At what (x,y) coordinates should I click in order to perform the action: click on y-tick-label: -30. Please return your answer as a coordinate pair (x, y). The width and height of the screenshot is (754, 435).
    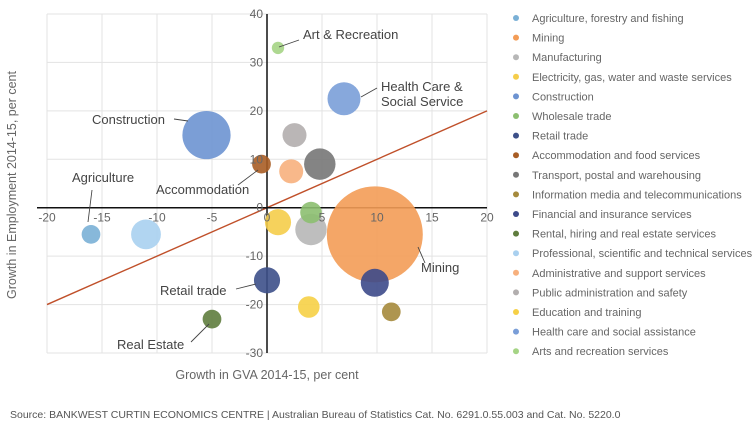
    Looking at the image, I should click on (255, 353).